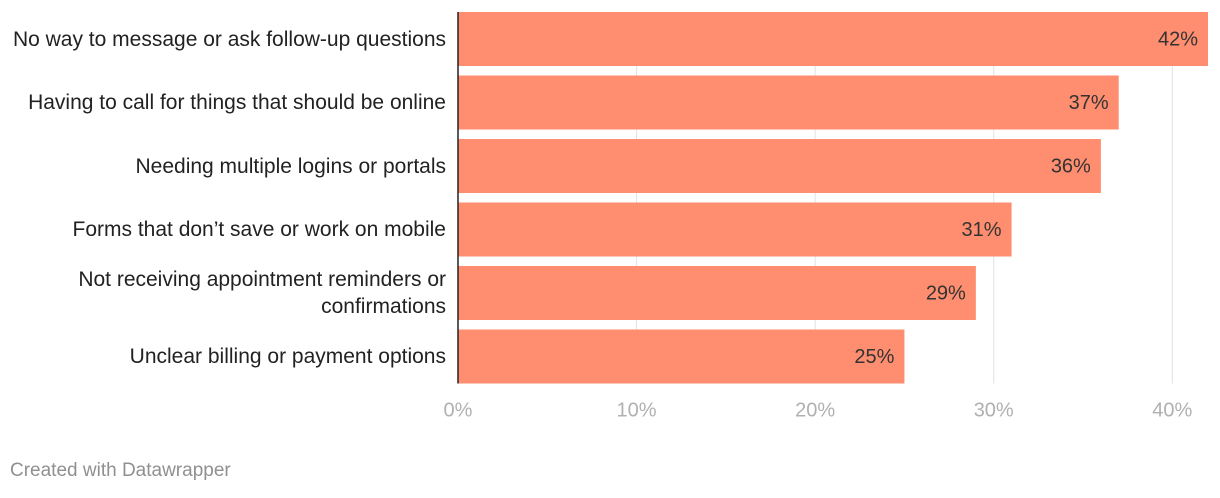 The height and width of the screenshot is (498, 1220). What do you see at coordinates (287, 356) in the screenshot?
I see `category-label: Unclear billing or payment options` at bounding box center [287, 356].